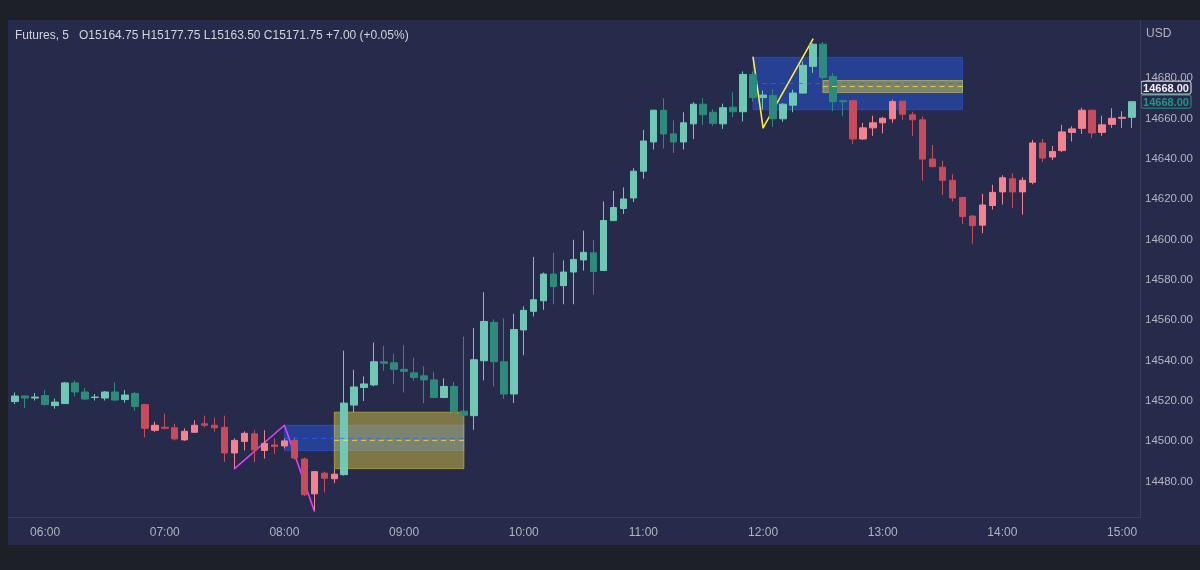 This screenshot has width=1200, height=570. Describe the element at coordinates (643, 532) in the screenshot. I see `x-tick-label: 11:00` at that location.